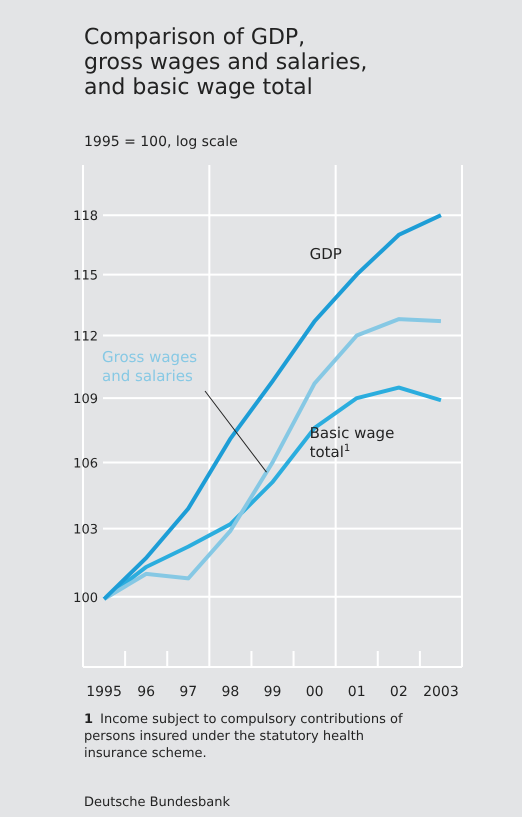 The width and height of the screenshot is (522, 817). I want to click on x-tick-label: 96, so click(146, 692).